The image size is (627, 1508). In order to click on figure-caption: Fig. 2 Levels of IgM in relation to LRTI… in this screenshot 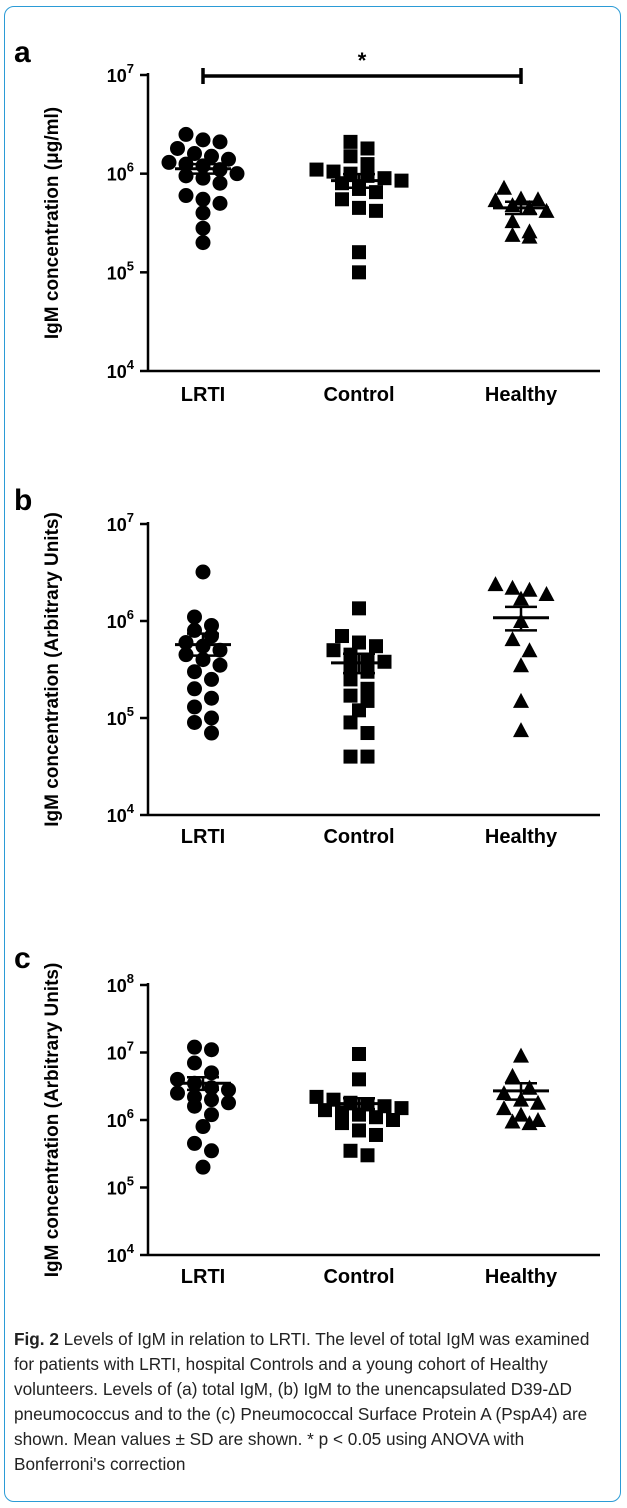, I will do `click(312, 1402)`.